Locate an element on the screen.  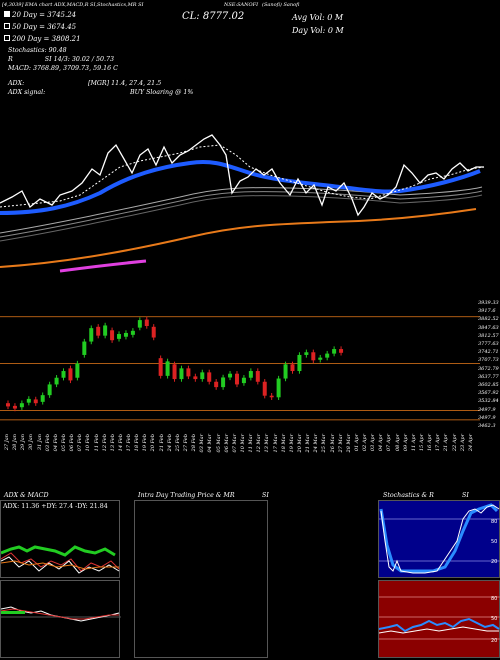
date-axis-label: 17 Feb is located at coordinates (129, 443).